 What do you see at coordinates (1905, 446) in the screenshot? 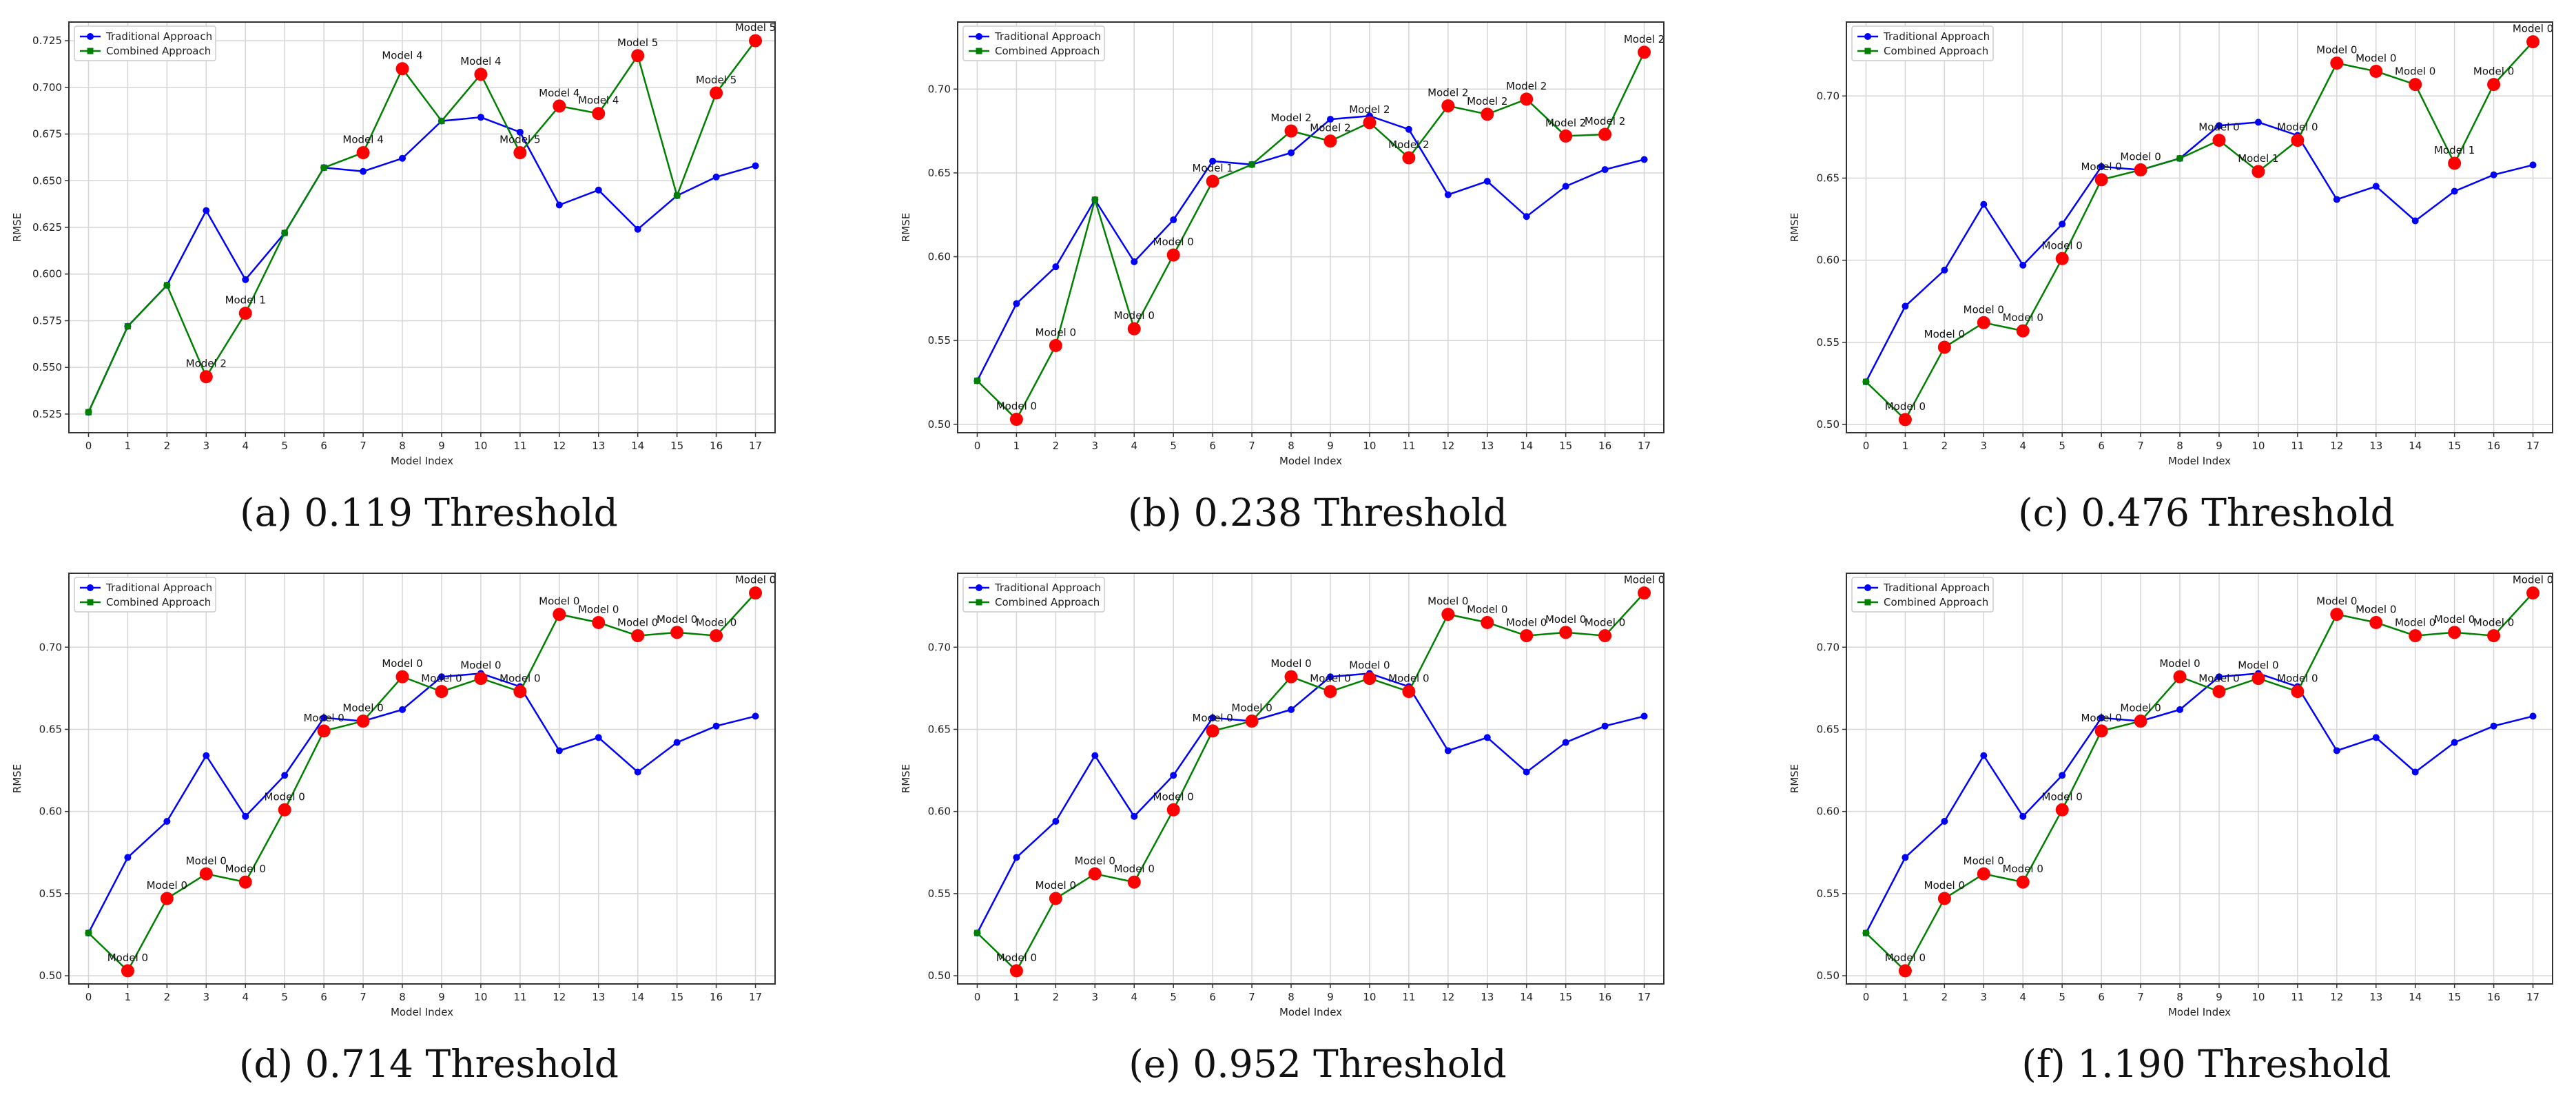
I see `x-tick-label: 1` at bounding box center [1905, 446].